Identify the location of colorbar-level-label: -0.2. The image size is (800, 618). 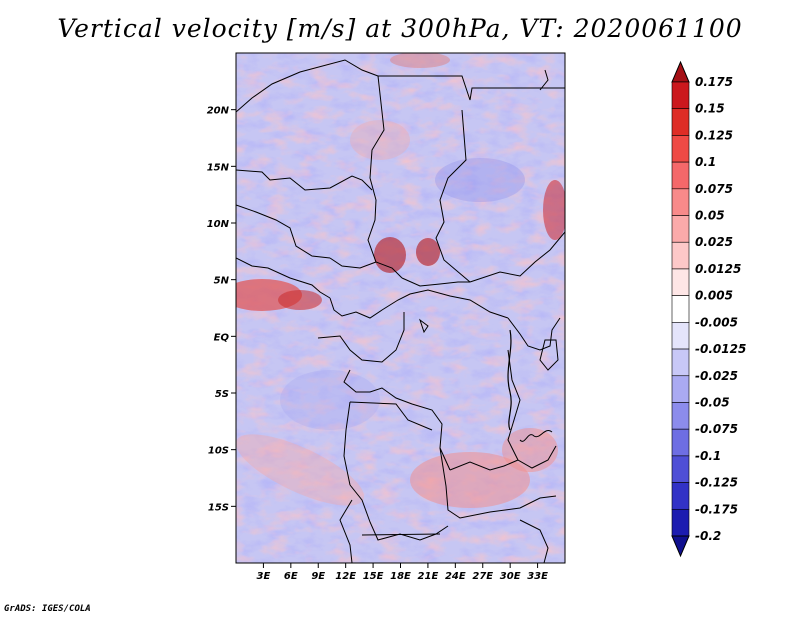
(708, 536).